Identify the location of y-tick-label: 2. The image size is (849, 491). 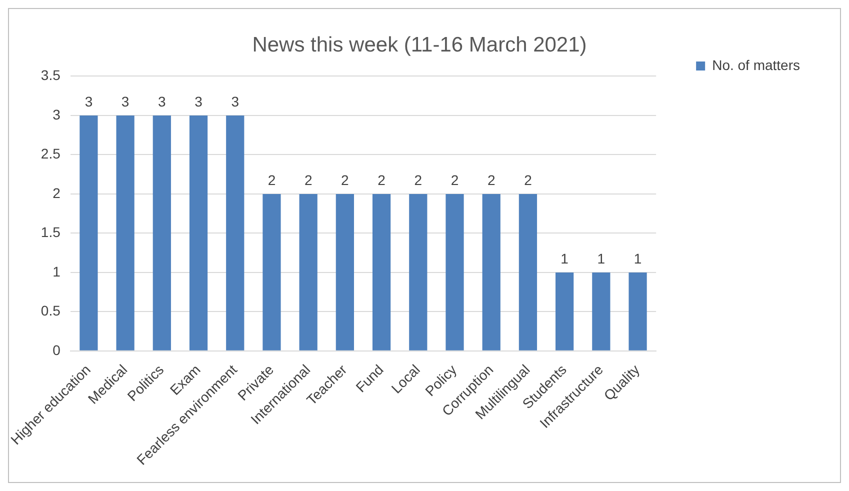
(56, 192).